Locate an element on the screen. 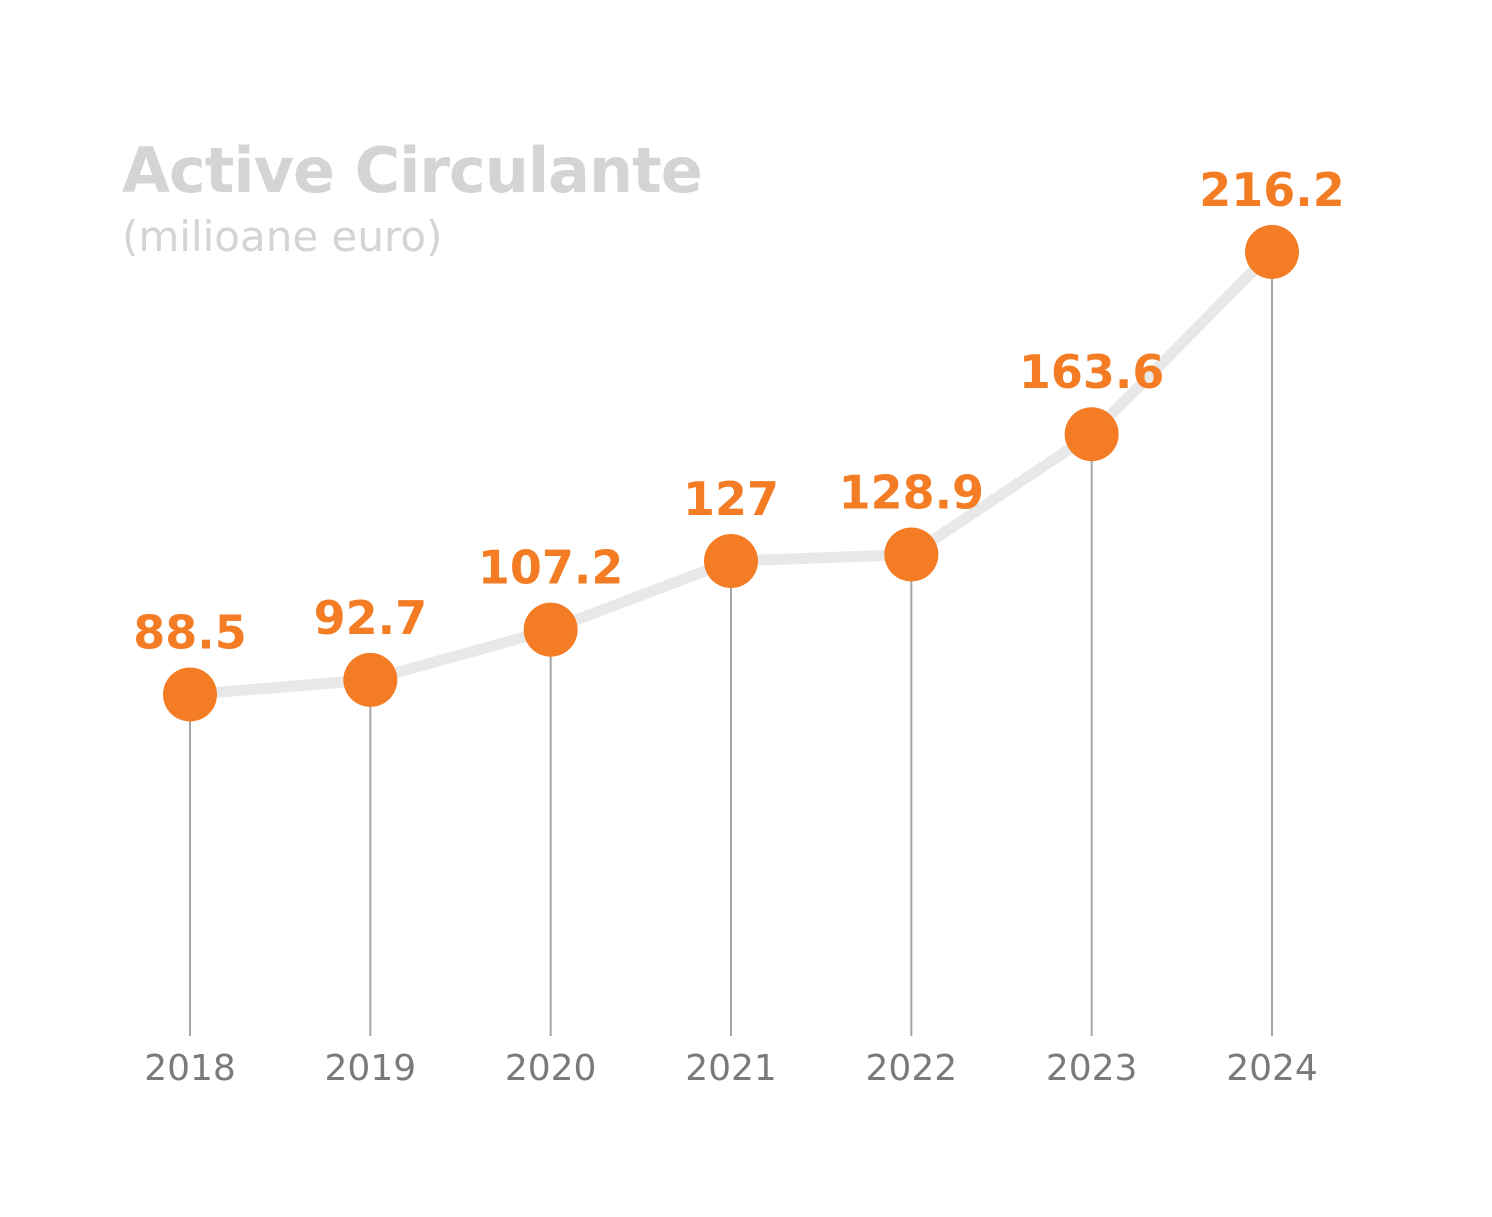  x-axis-tick-labels: 2018 2019 2020 2021 2022 2023 2024 is located at coordinates (731, 1068).